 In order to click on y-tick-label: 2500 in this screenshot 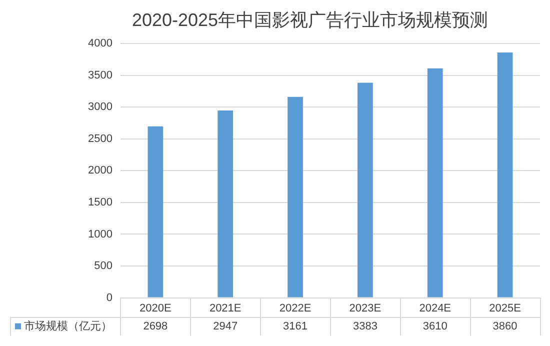, I will do `click(100, 138)`.